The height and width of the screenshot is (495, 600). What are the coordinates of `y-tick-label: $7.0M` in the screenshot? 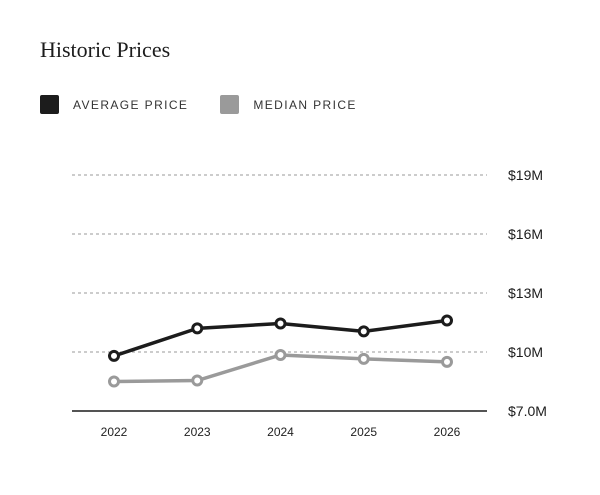 It's located at (527, 411).